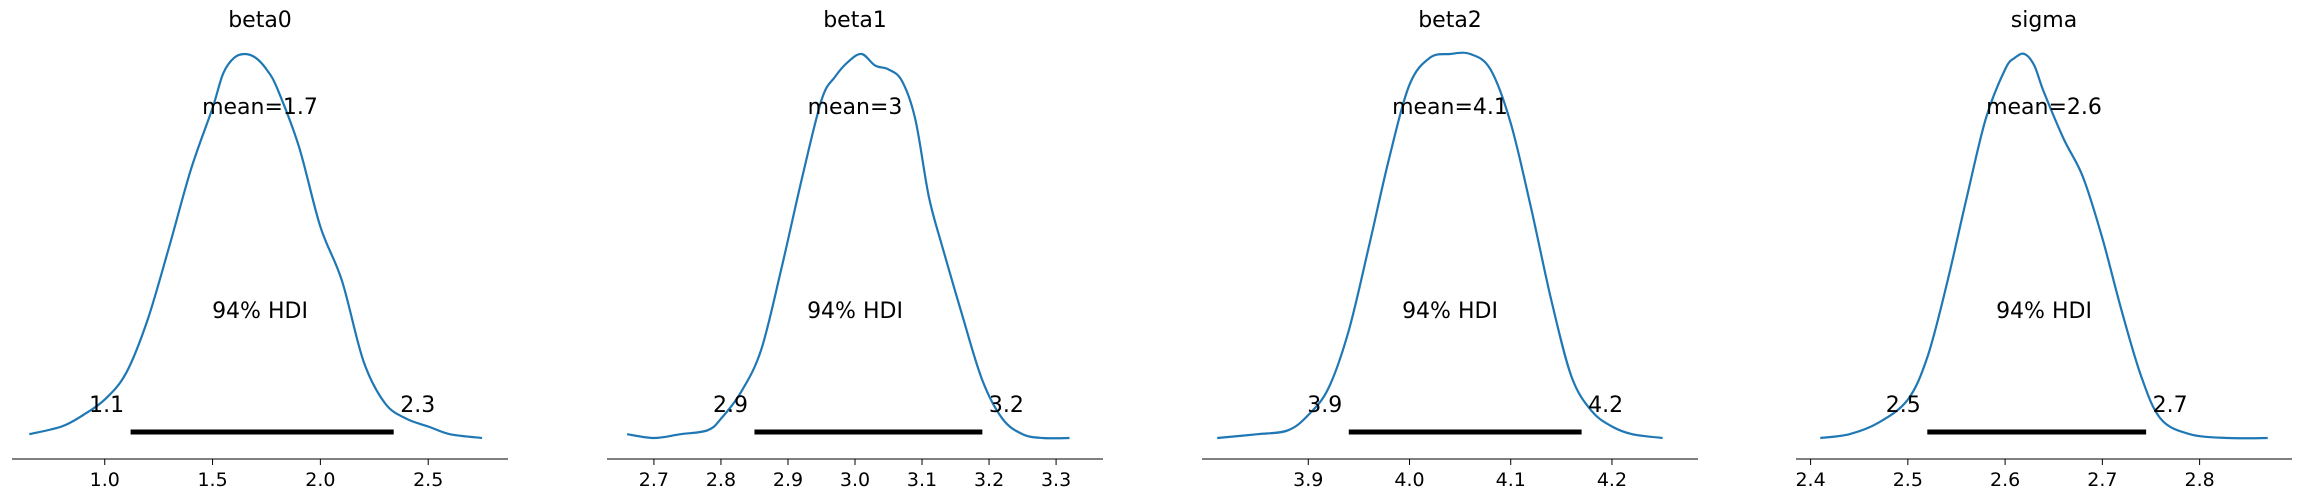 This screenshot has height=497, width=2301. Describe the element at coordinates (1810, 480) in the screenshot. I see `x-tick-label: 2.4` at that location.